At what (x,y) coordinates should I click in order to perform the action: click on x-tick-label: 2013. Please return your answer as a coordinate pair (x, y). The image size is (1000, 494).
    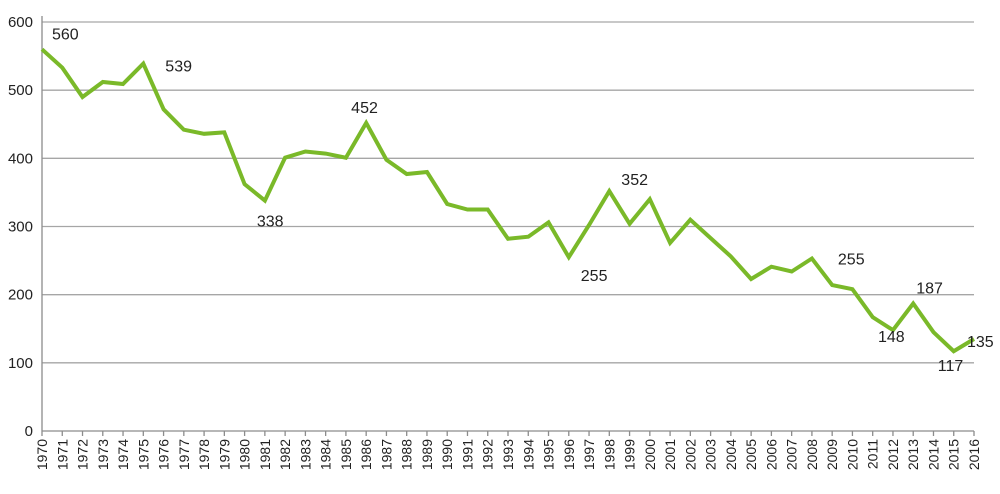
    Looking at the image, I should click on (913, 454).